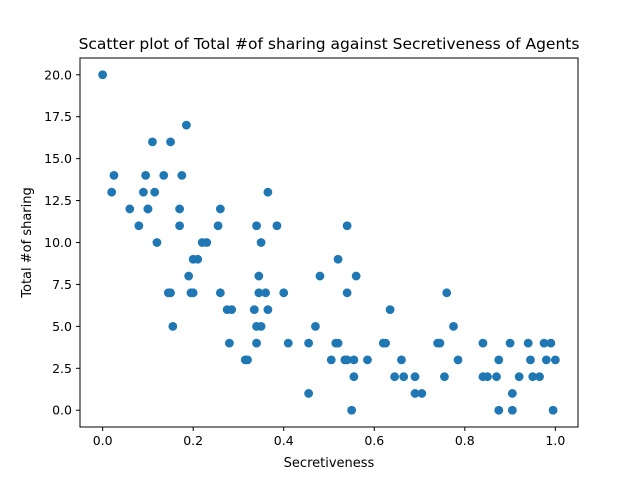  Describe the element at coordinates (58, 74) in the screenshot. I see `y-tick-label: 20.0` at that location.